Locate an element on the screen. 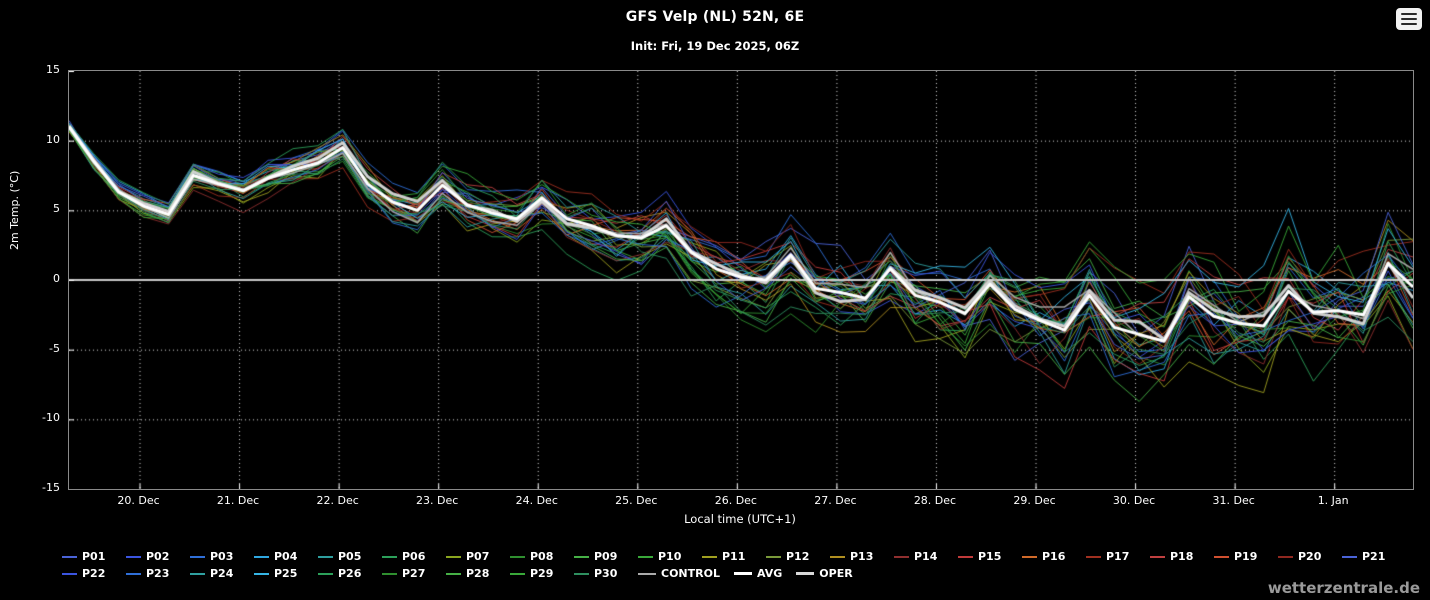 The width and height of the screenshot is (1430, 600). legend-item-p13: P13 is located at coordinates (862, 556).